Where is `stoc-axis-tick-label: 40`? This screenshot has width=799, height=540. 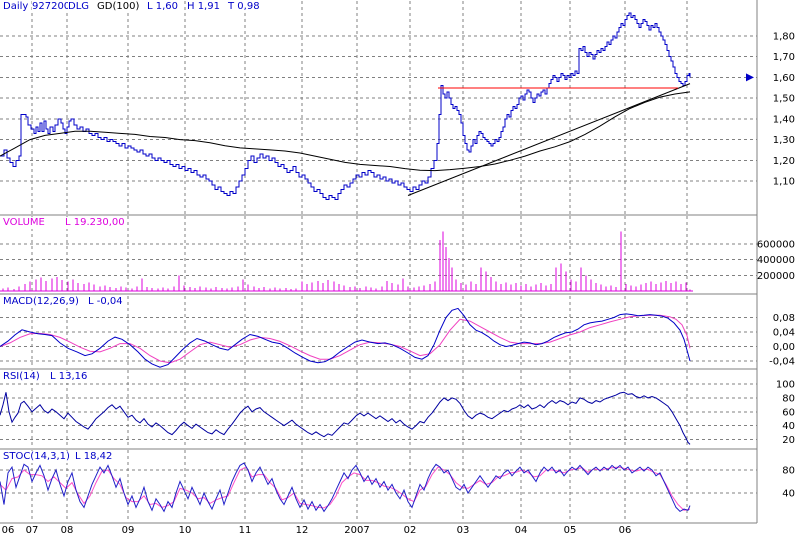 stoc-axis-tick-label: 40 is located at coordinates (788, 494).